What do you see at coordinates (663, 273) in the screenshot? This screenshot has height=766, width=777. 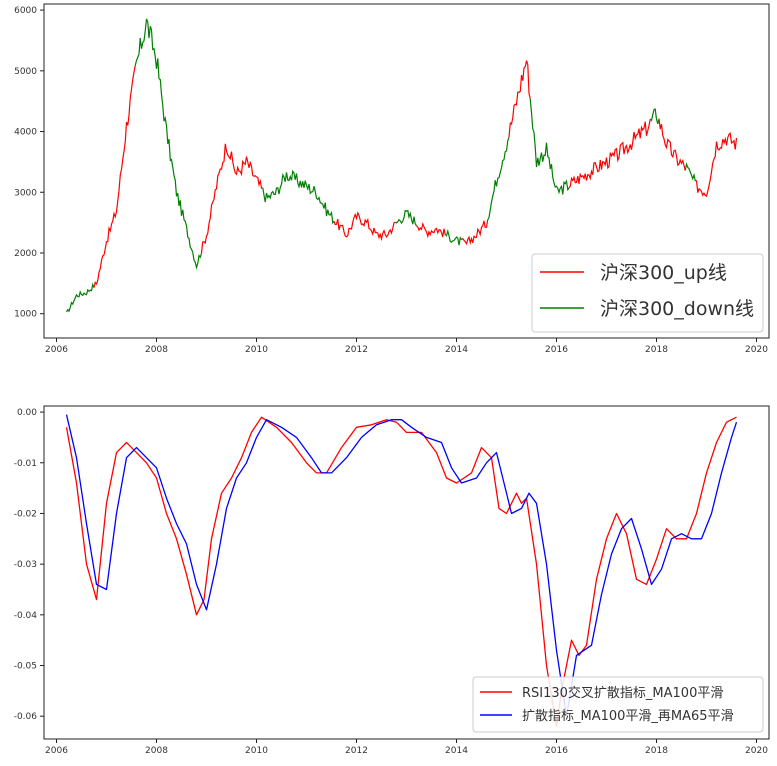 I see `legend-label: 沪深300_up线` at bounding box center [663, 273].